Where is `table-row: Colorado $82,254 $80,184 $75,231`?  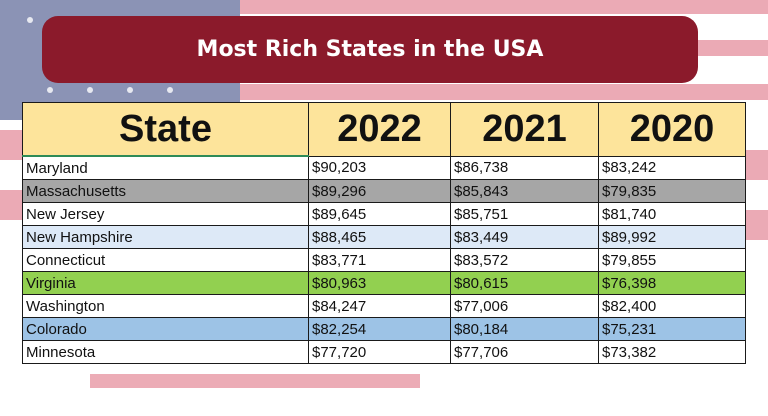
table-row: Colorado $82,254 $80,184 $75,231 is located at coordinates (384, 329).